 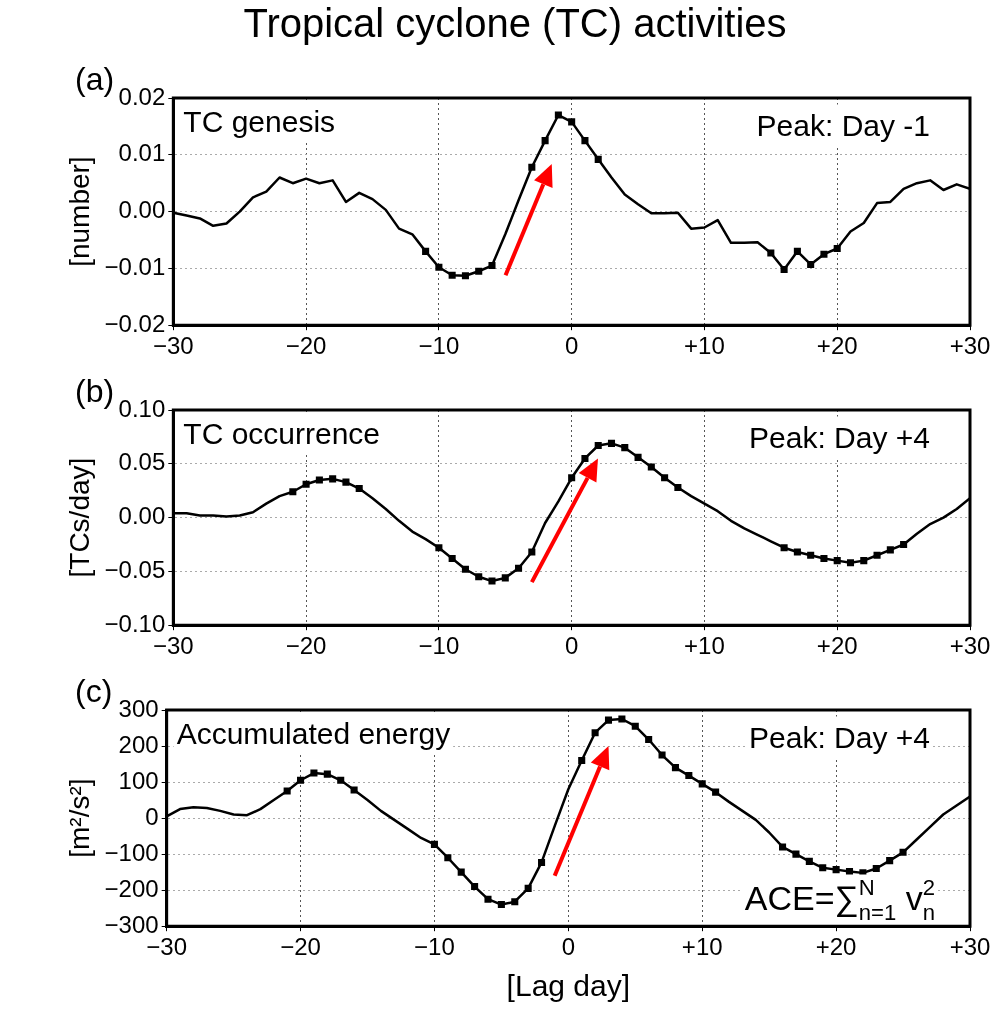 I want to click on y-tick-label: 0.01, so click(x=142, y=153).